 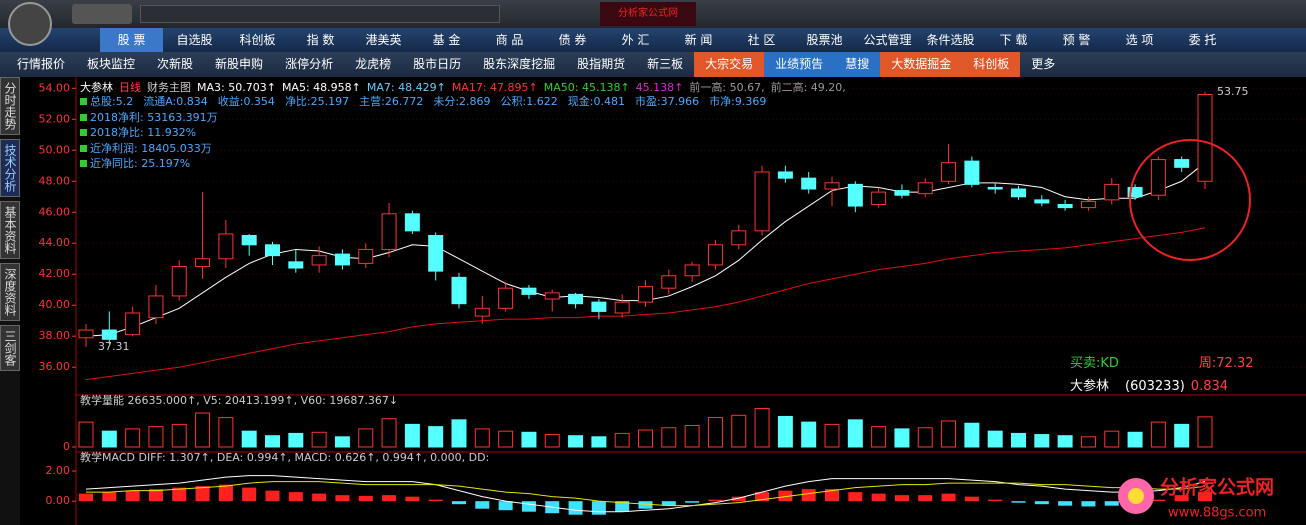 What do you see at coordinates (41, 64) in the screenshot?
I see `tab: 行情报价` at bounding box center [41, 64].